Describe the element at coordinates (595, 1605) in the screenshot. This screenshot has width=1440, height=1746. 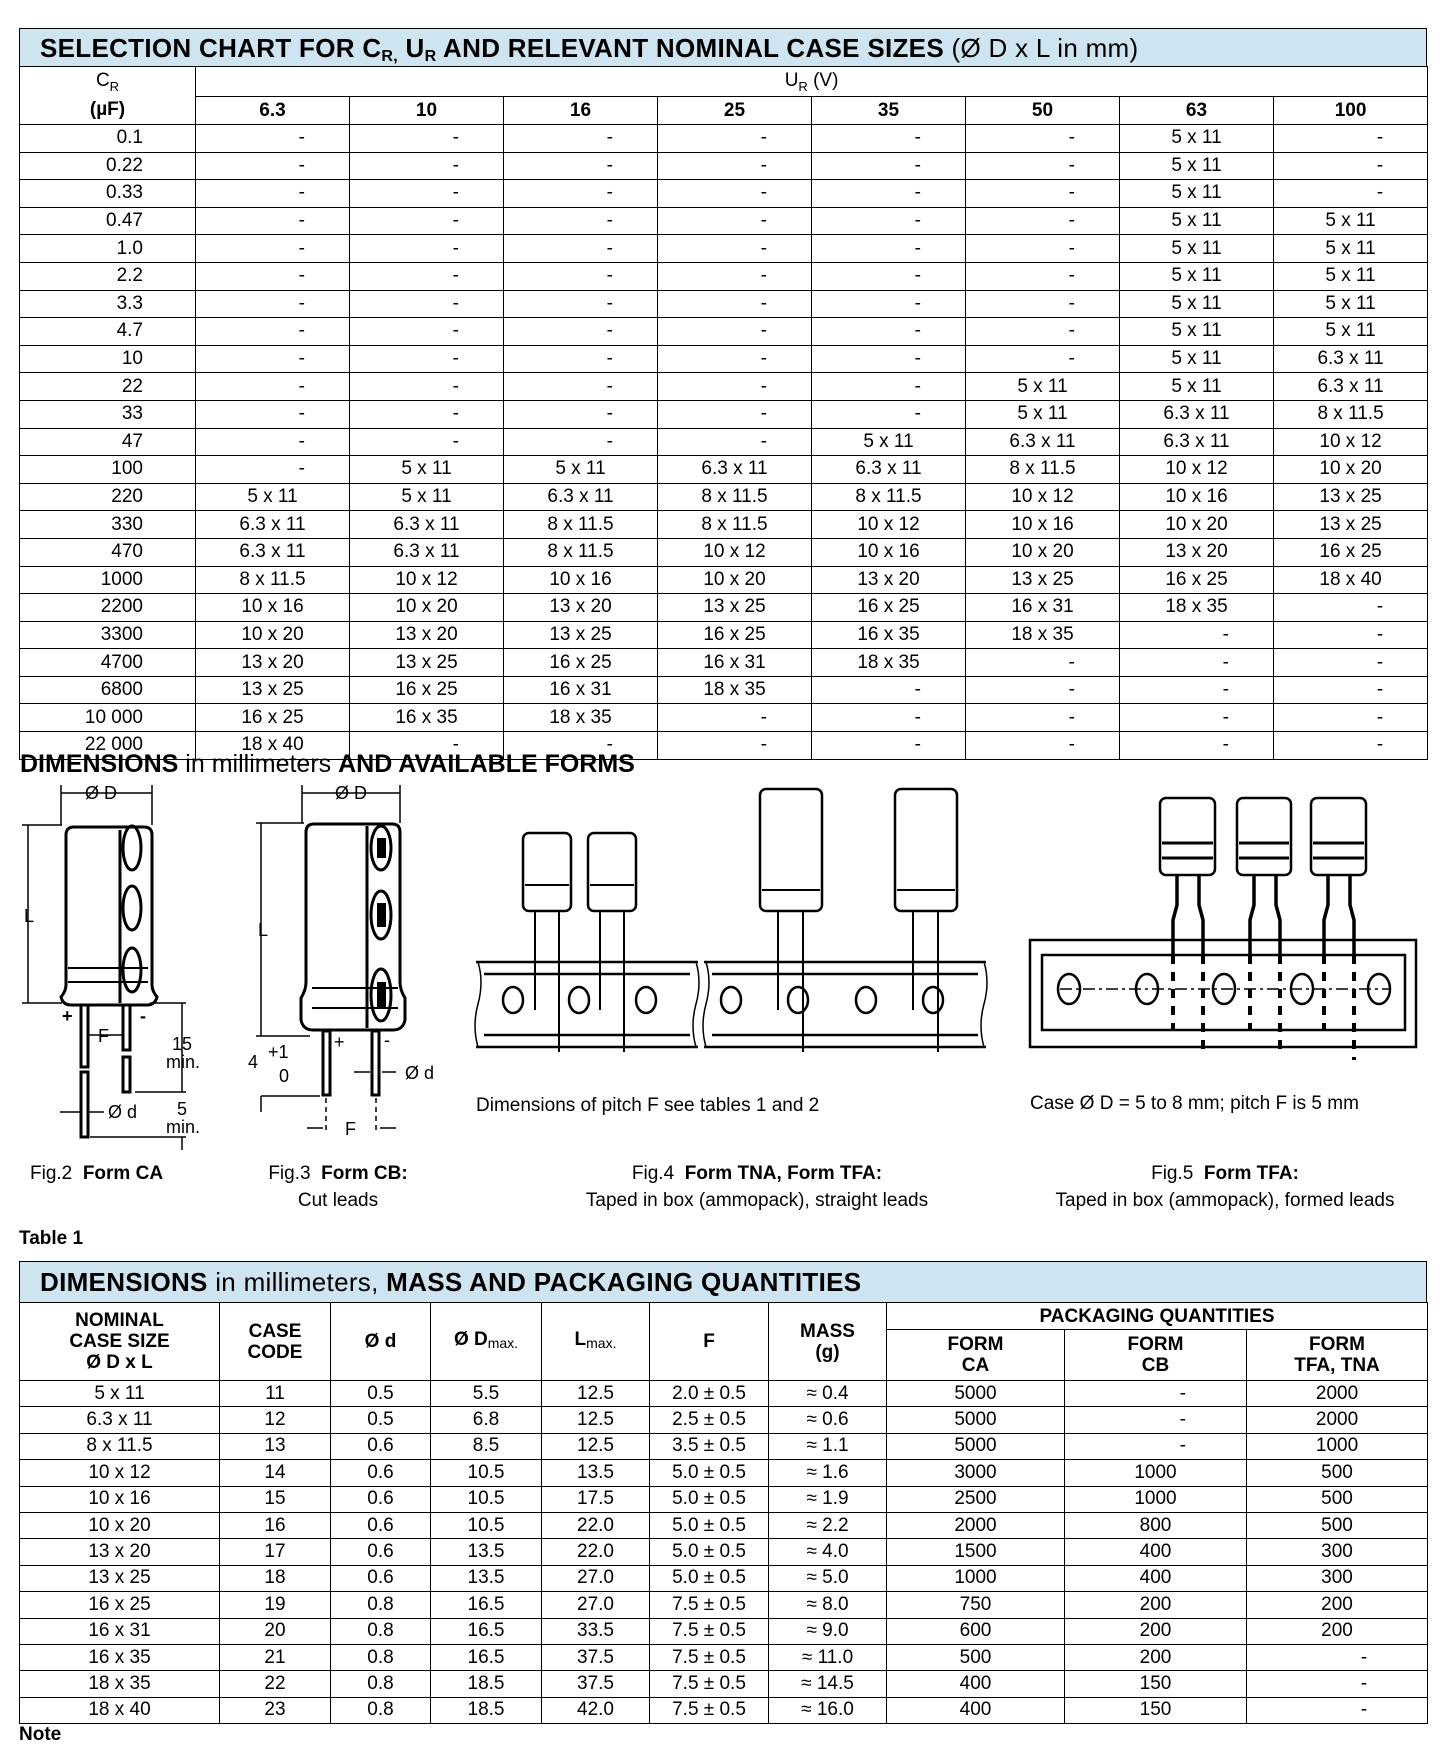
I see `table-cell: 27.0` at that location.